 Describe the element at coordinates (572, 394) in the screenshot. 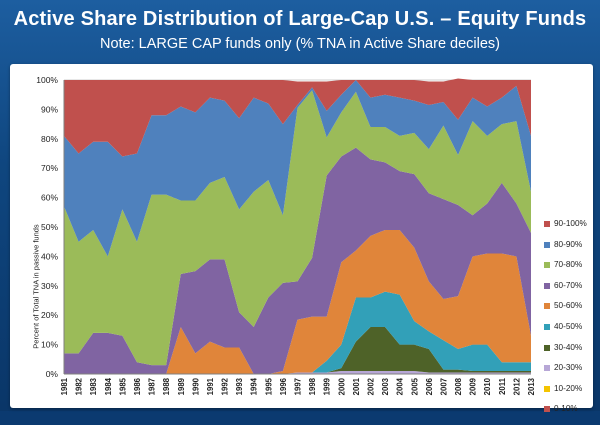

I see `legend-item: 10-20%` at that location.